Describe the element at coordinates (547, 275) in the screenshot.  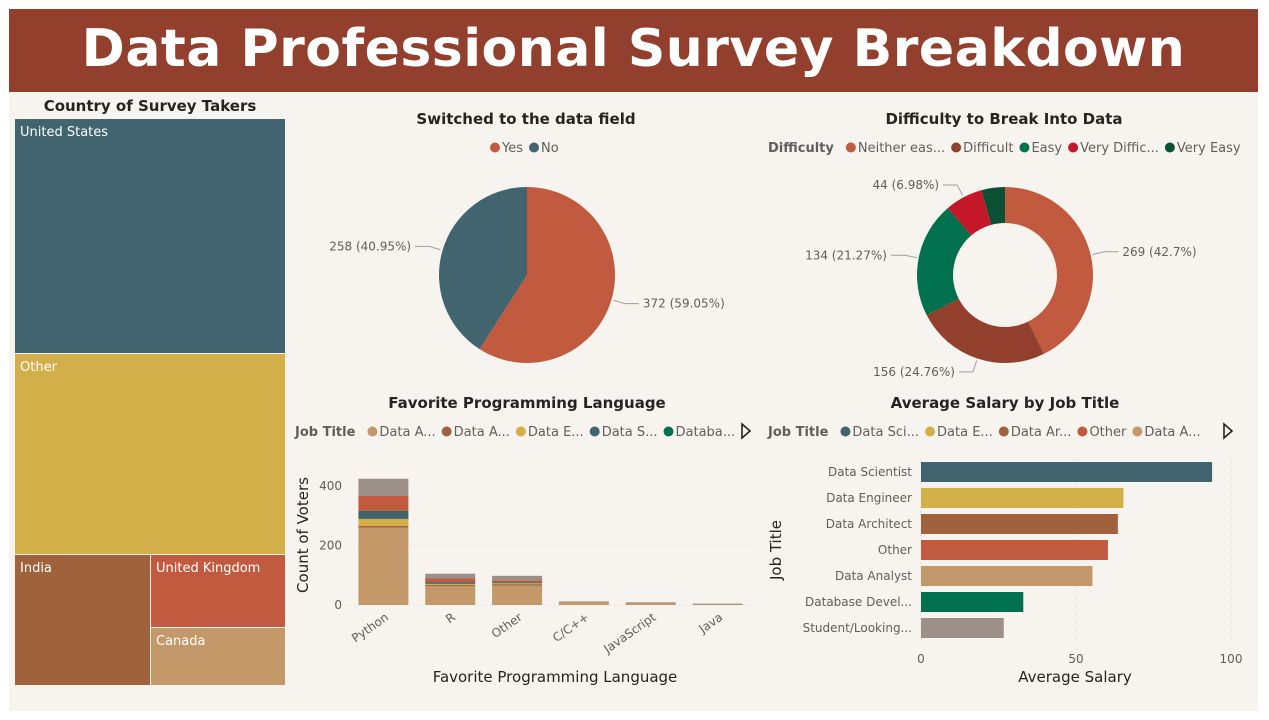
I see `pie-slice-yes` at that location.